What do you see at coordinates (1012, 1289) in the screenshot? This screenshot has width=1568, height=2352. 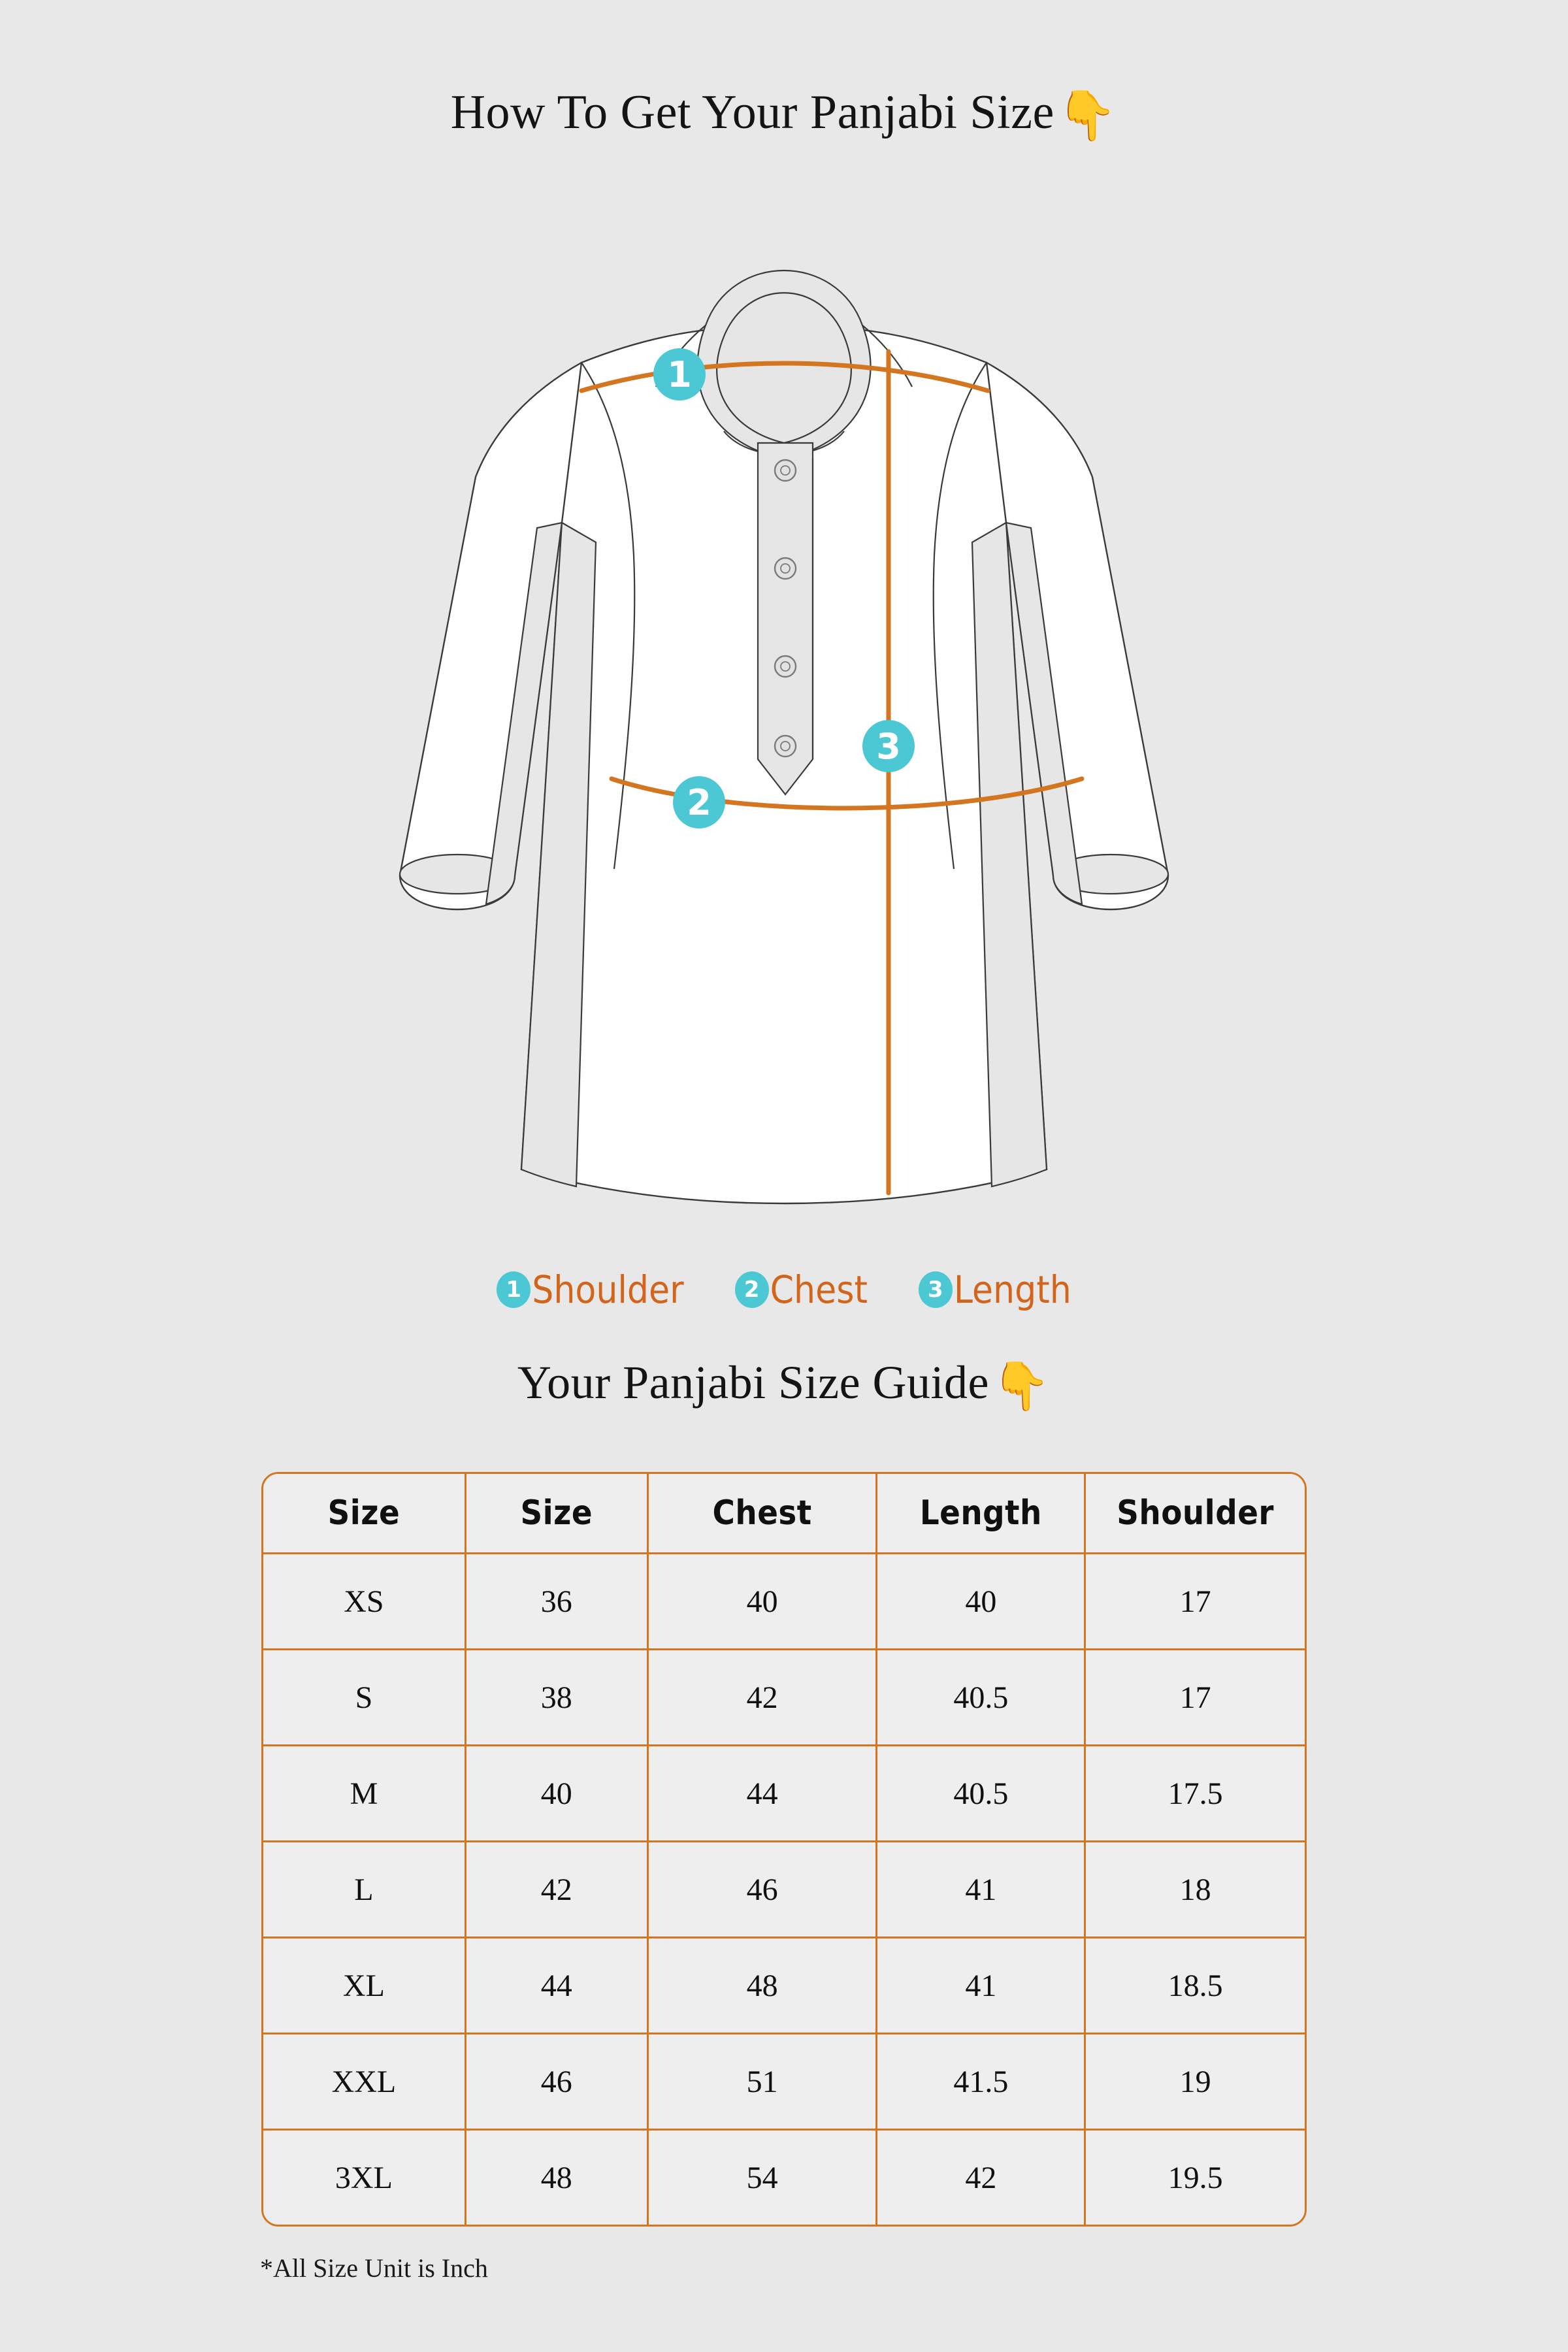 I see `legend-label-length: Length` at bounding box center [1012, 1289].